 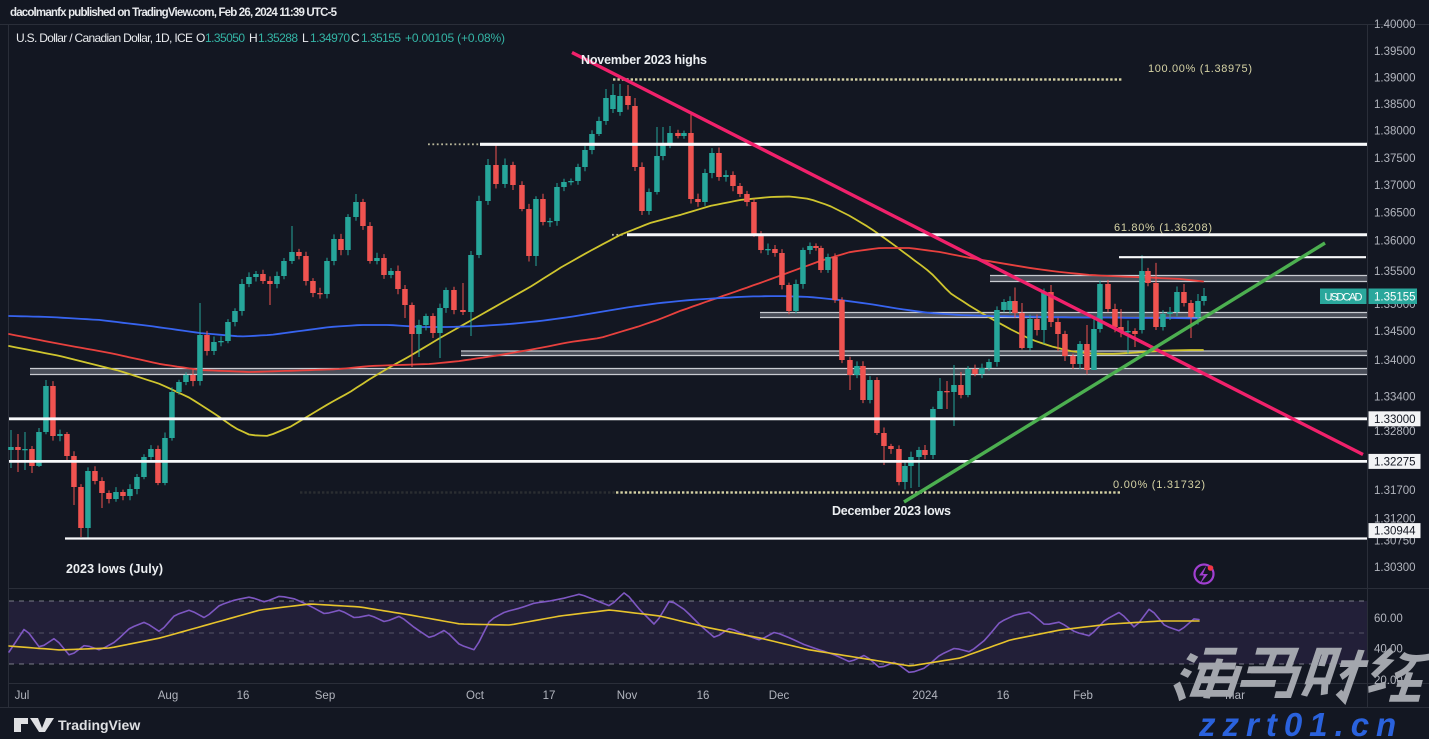 What do you see at coordinates (114, 569) in the screenshot?
I see `svg-text: 2023 lows (July)` at bounding box center [114, 569].